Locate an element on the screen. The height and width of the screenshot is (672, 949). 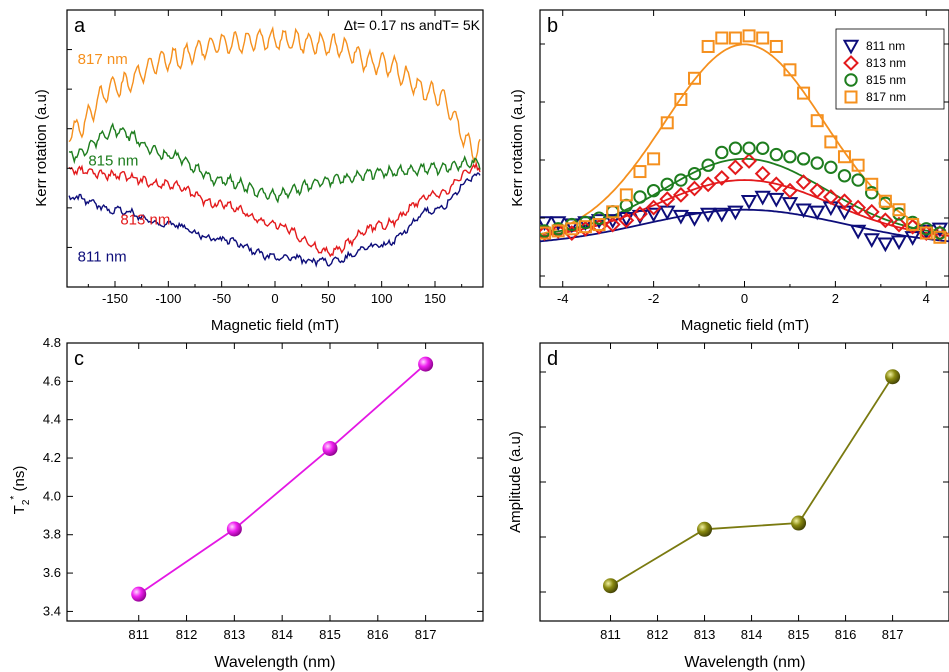
panel-c-letter: c is located at coordinates (79, 359).